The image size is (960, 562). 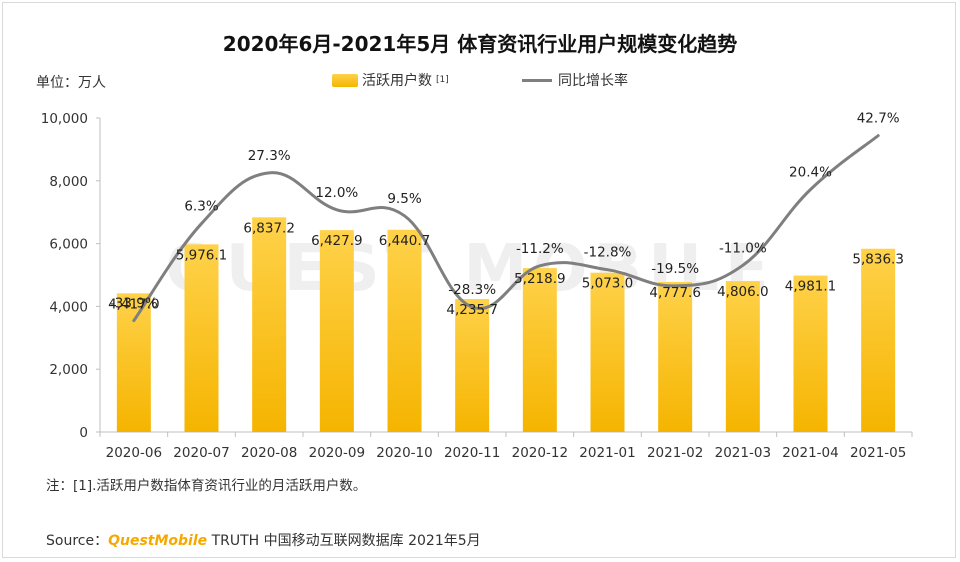 I want to click on growth-value-label: 12.0%, so click(x=336, y=193).